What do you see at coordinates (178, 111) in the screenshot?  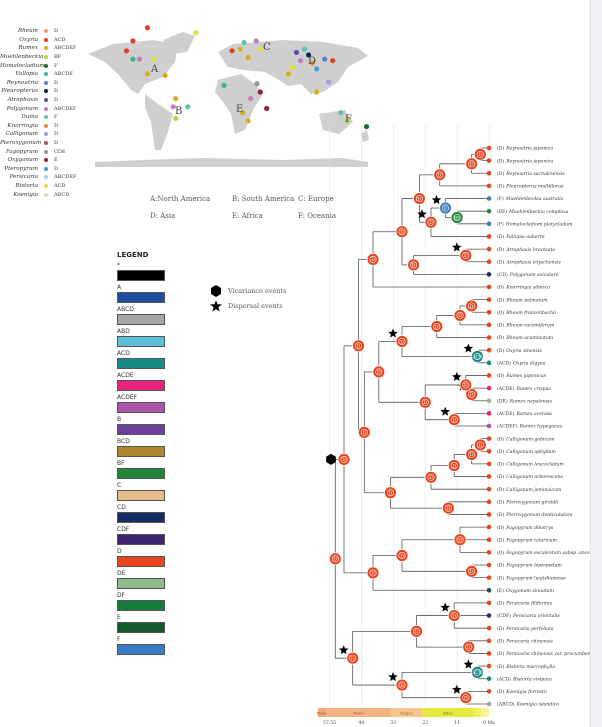 I see `map-region-label: B` at bounding box center [178, 111].